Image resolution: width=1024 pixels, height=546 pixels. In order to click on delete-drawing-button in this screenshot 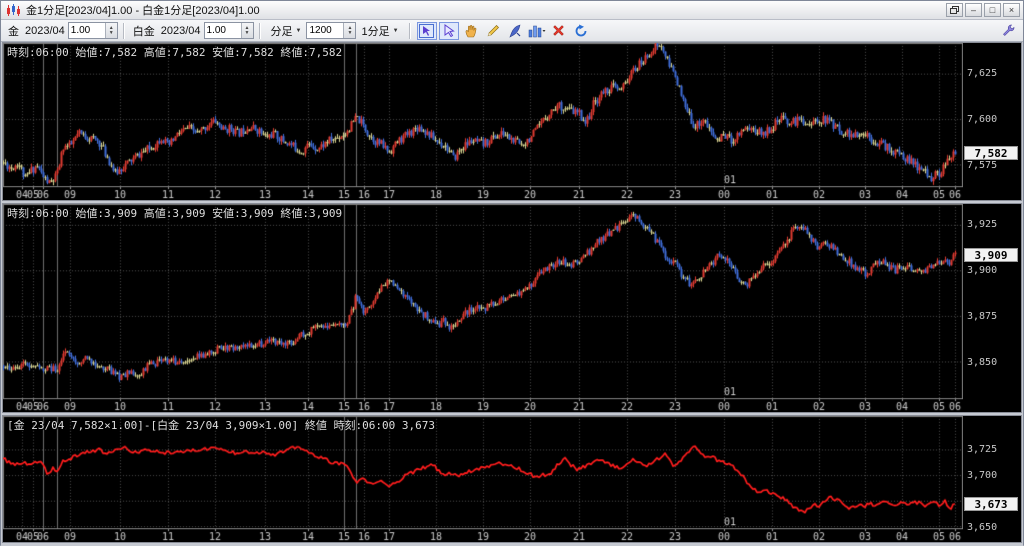, I will do `click(559, 31)`.